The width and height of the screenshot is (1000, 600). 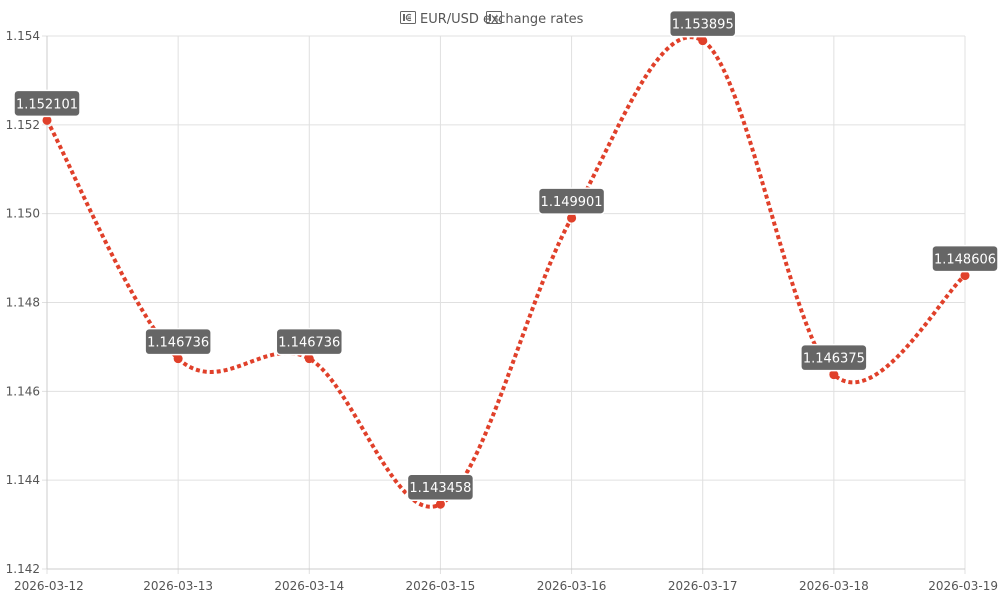 What do you see at coordinates (309, 586) in the screenshot?
I see `x-tick-label: 2026-03-14` at bounding box center [309, 586].